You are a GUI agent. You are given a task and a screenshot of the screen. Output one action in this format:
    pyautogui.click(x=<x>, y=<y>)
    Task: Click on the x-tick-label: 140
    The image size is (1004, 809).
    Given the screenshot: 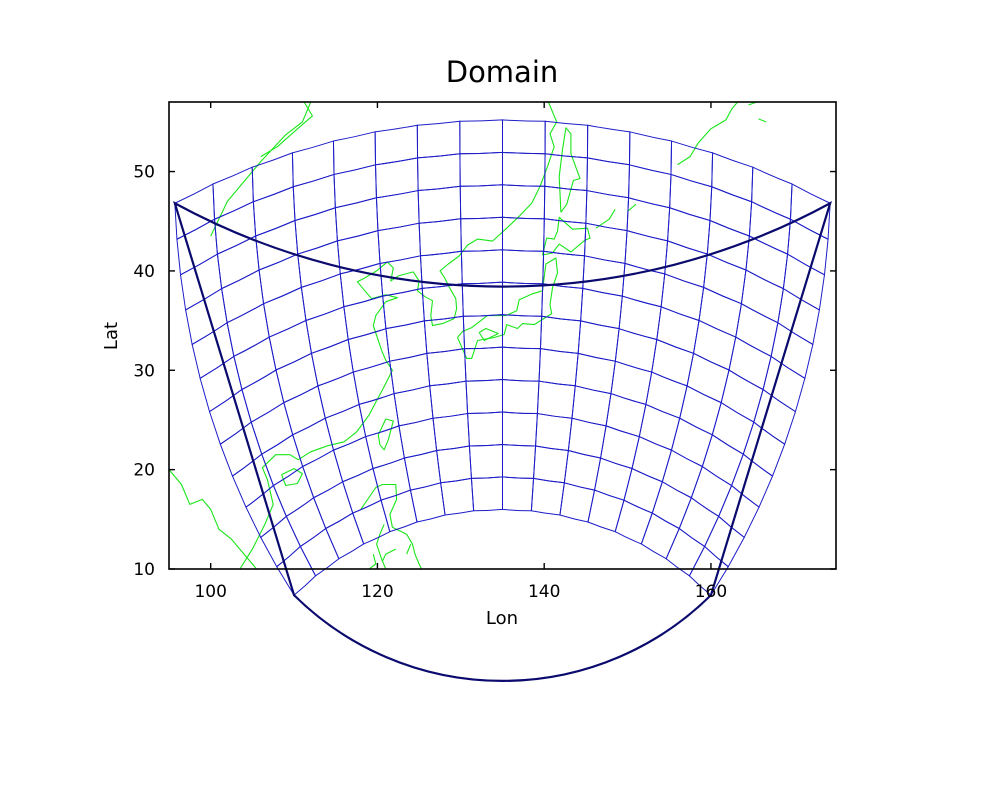 What is the action you would take?
    pyautogui.click(x=544, y=592)
    